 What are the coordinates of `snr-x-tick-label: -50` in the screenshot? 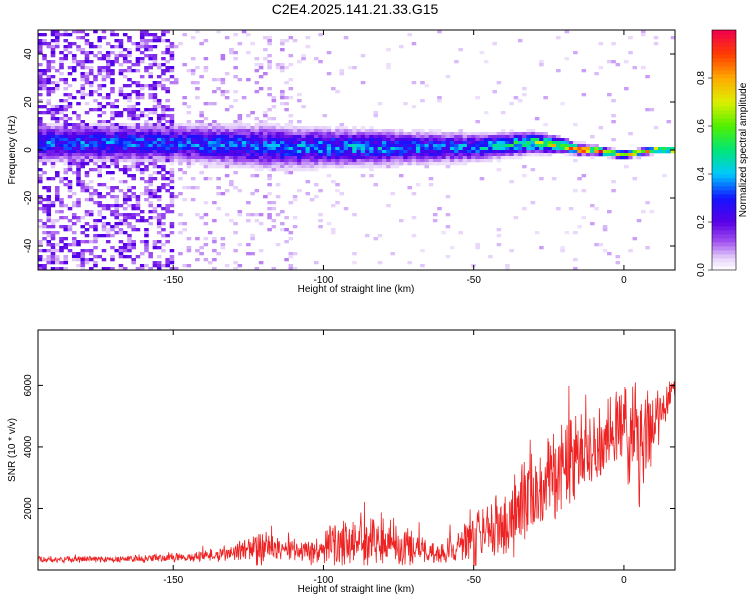 It's located at (473, 580).